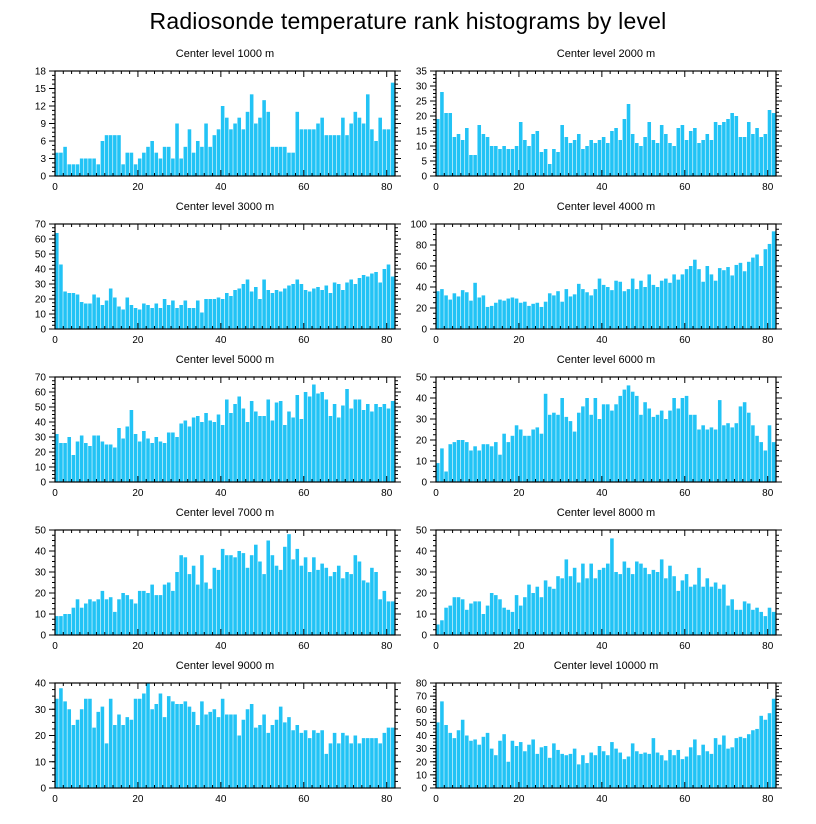 This screenshot has width=816, height=824. I want to click on panel-title: Center level 9000 m, so click(225, 666).